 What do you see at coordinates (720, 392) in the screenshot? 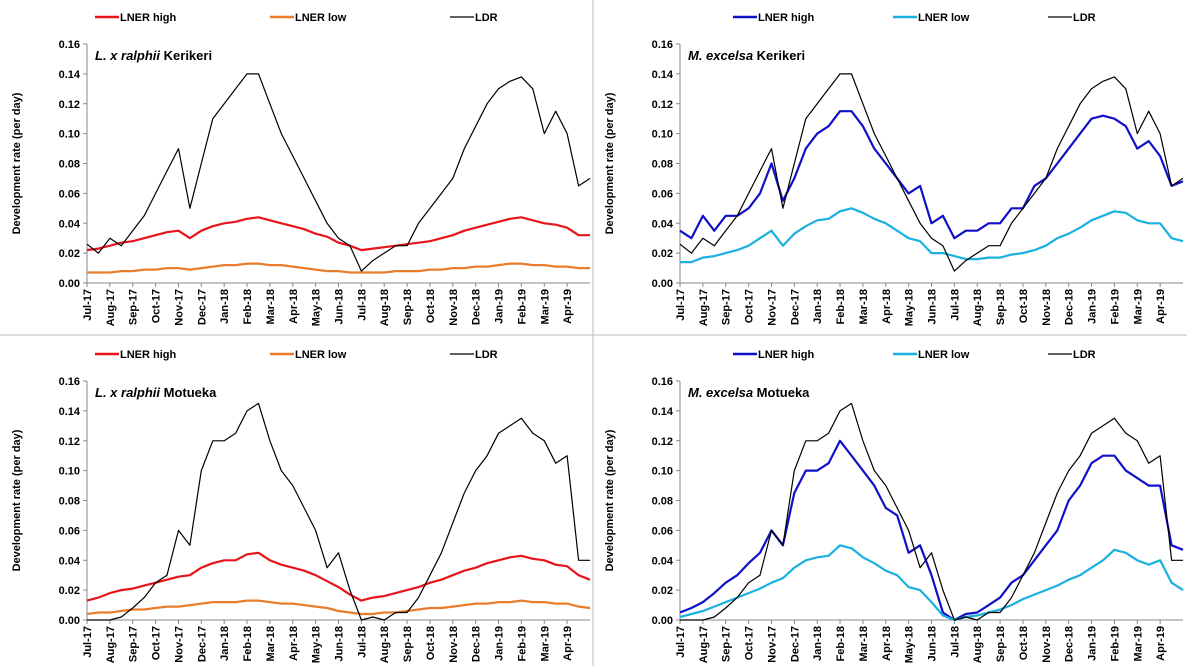
I see `title-species: M. excelsa` at bounding box center [720, 392].